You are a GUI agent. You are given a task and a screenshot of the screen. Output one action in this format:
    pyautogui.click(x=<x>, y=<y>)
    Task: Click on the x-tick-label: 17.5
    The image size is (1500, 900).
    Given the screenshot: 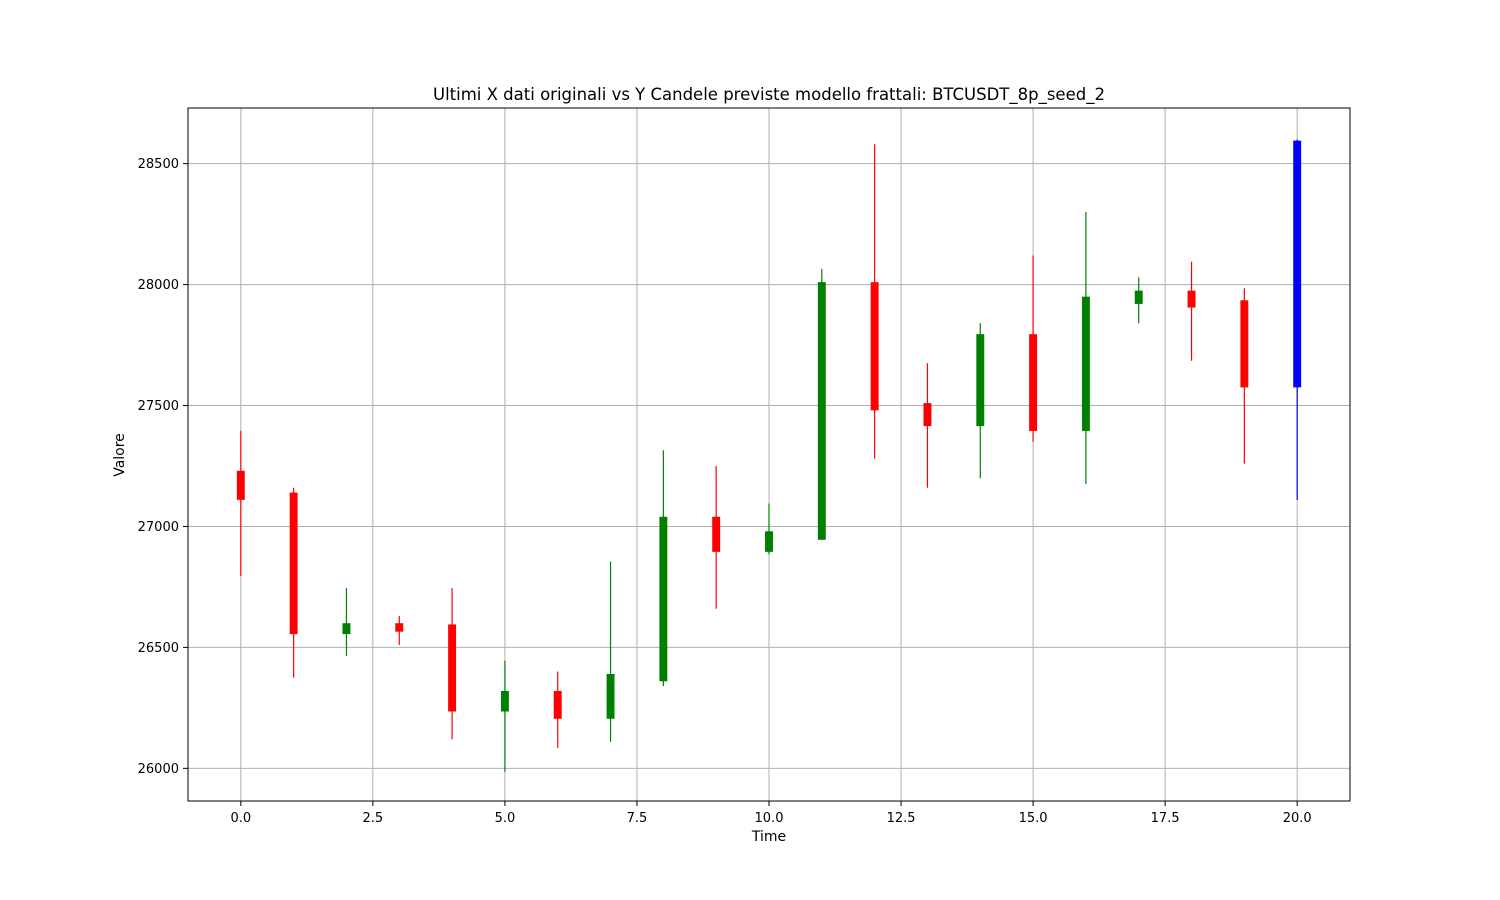 What is the action you would take?
    pyautogui.click(x=1165, y=818)
    